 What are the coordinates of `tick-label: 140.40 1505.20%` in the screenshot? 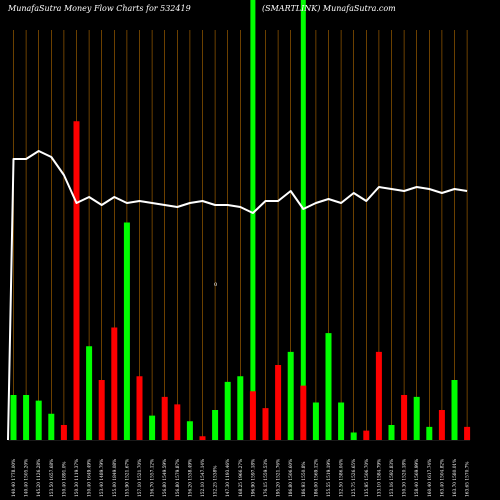 It's located at (27, 478).